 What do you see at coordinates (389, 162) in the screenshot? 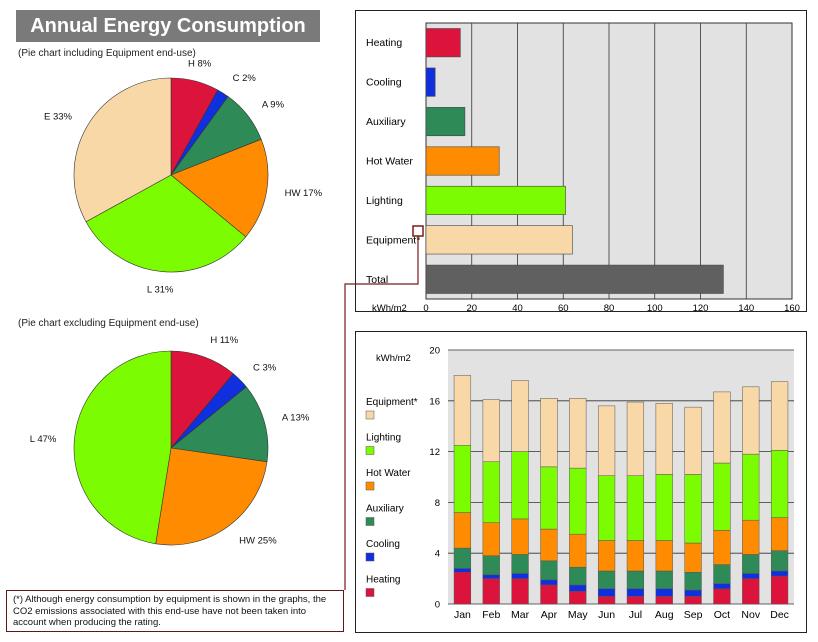
I see `category-label: Hot Water` at bounding box center [389, 162].